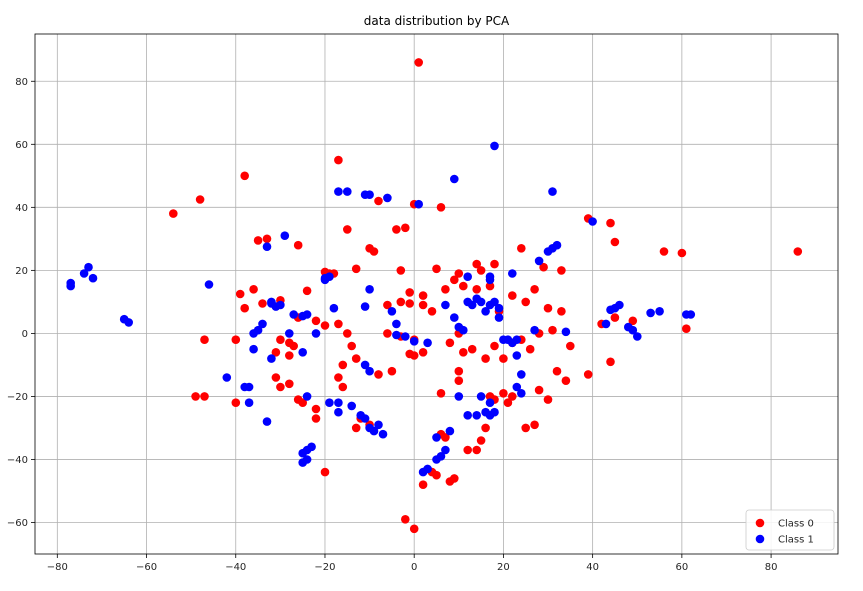 This screenshot has height=591, width=863. I want to click on x-tick-label: −60, so click(146, 567).